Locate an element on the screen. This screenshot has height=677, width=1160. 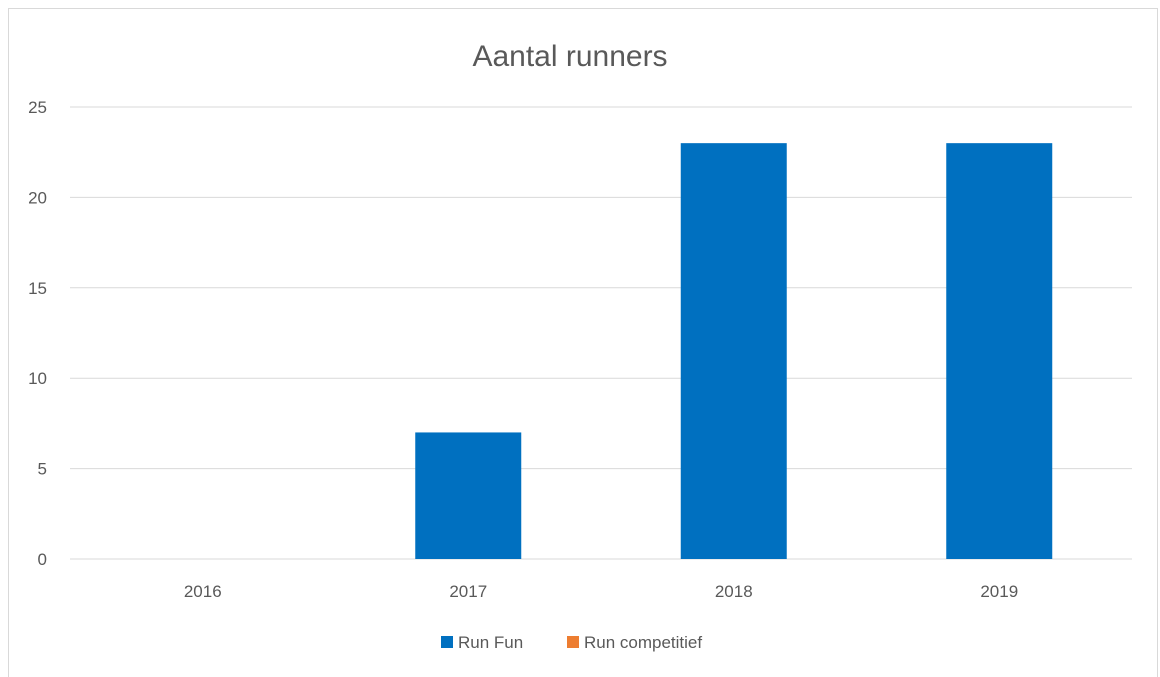
bar-2018 is located at coordinates (733, 351).